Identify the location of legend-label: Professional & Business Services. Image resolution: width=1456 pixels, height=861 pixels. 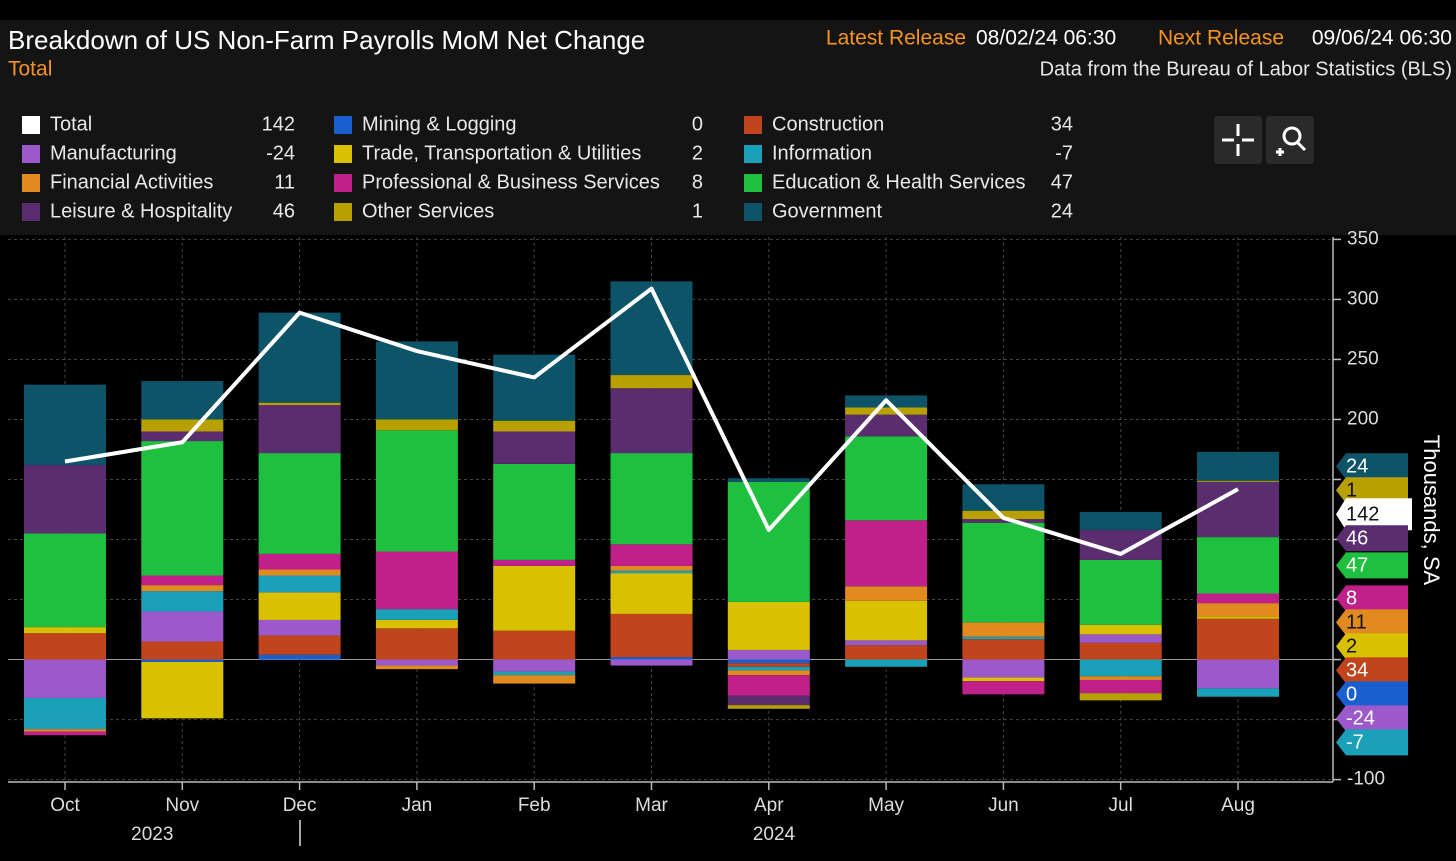
(511, 182).